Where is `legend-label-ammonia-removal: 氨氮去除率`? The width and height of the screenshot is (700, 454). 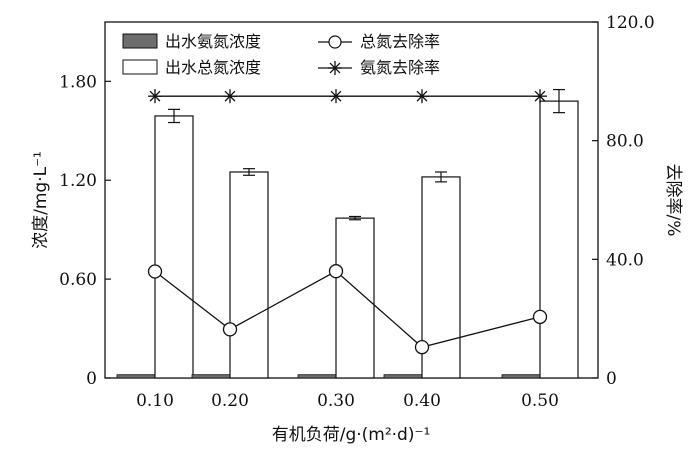 legend-label-ammonia-removal: 氨氮去除率 is located at coordinates (400, 67).